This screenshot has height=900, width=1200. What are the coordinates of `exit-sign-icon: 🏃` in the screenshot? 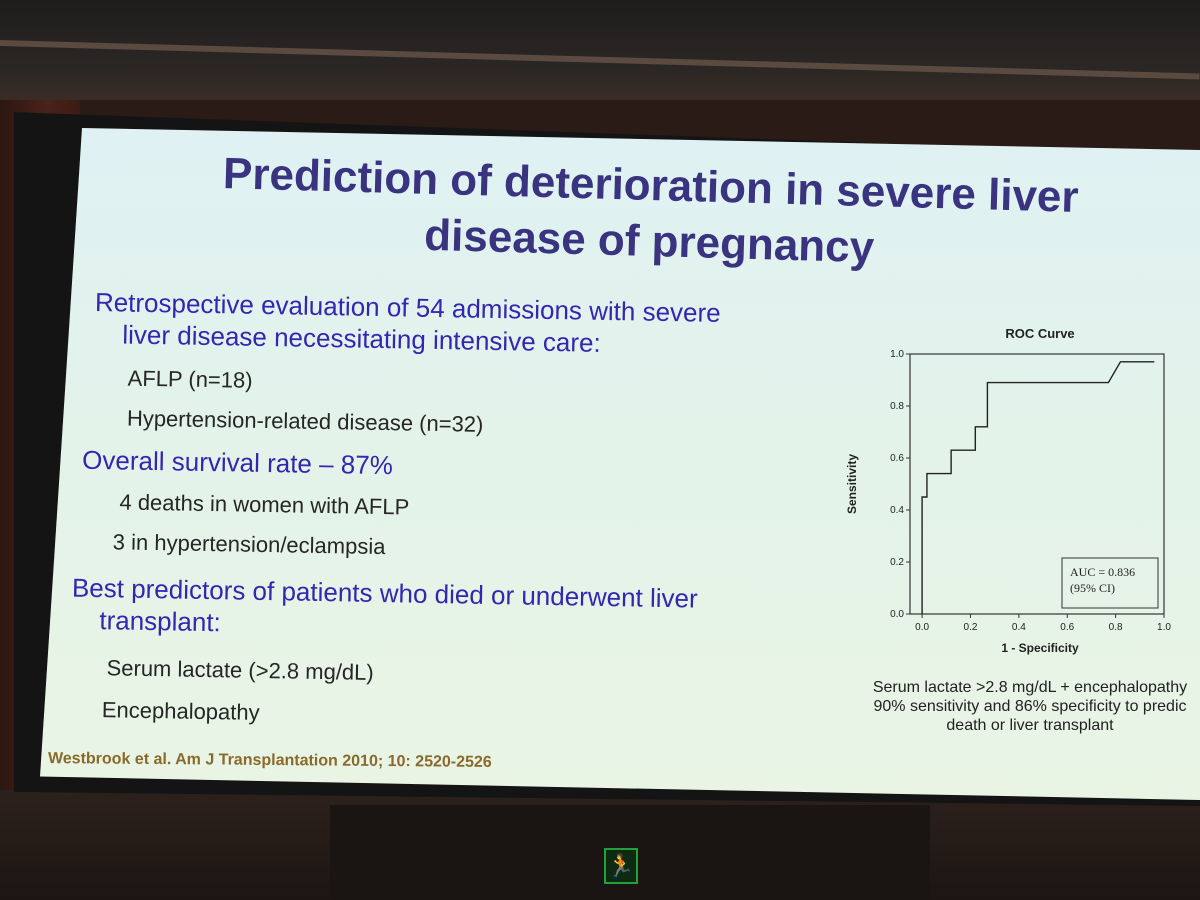 It's located at (621, 866).